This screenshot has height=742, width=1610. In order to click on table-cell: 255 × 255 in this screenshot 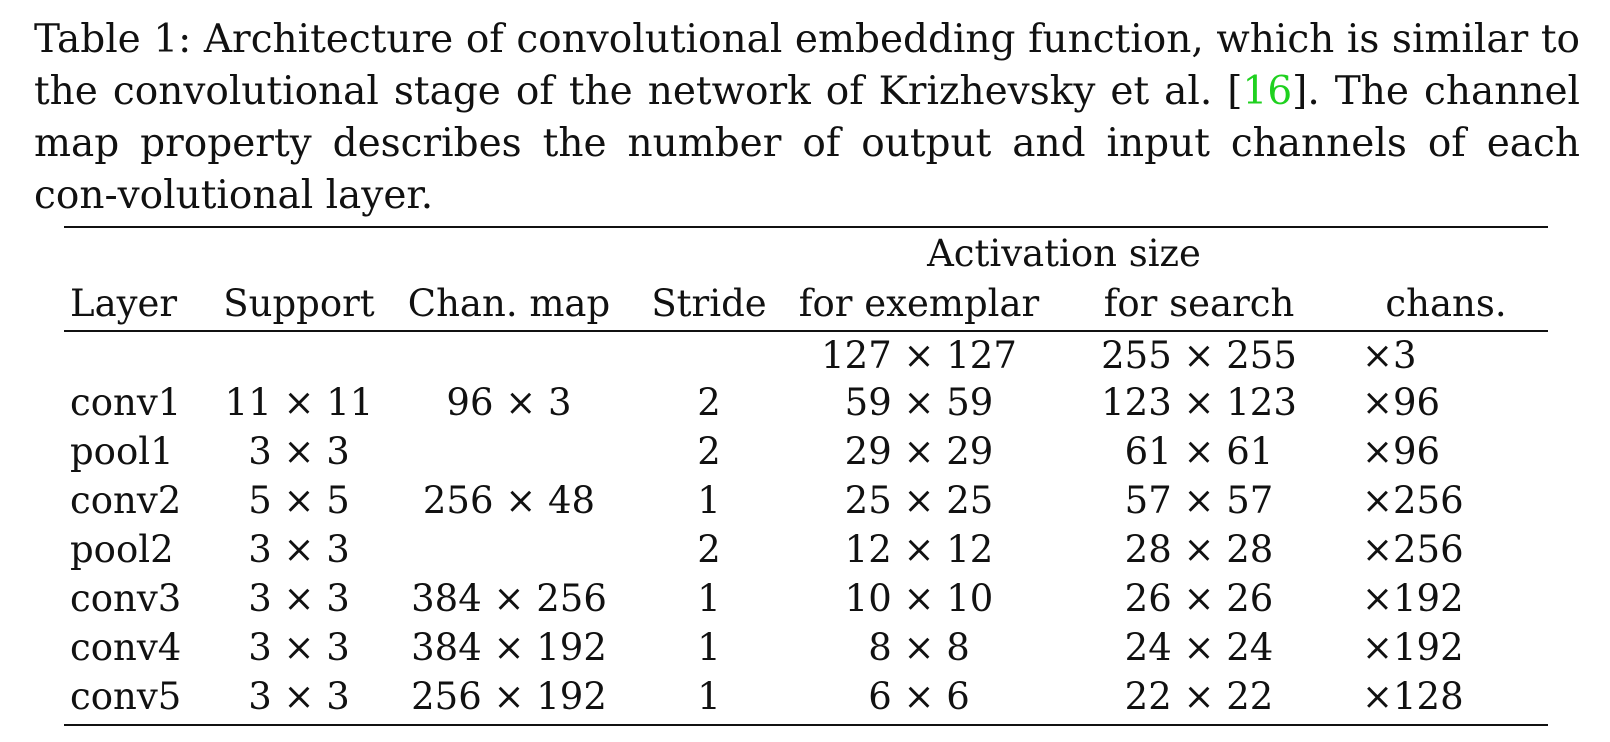, I will do `click(1199, 355)`.